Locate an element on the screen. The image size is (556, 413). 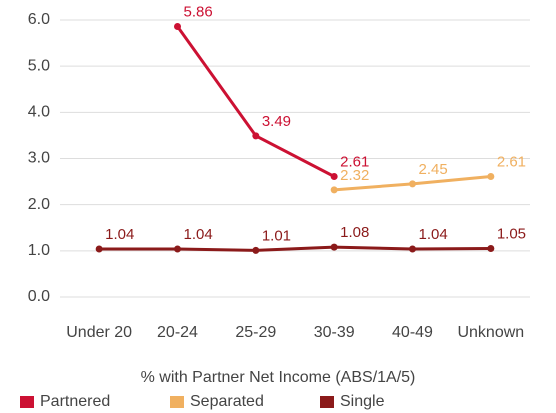
x-tick-label: 40-49 is located at coordinates (412, 332).